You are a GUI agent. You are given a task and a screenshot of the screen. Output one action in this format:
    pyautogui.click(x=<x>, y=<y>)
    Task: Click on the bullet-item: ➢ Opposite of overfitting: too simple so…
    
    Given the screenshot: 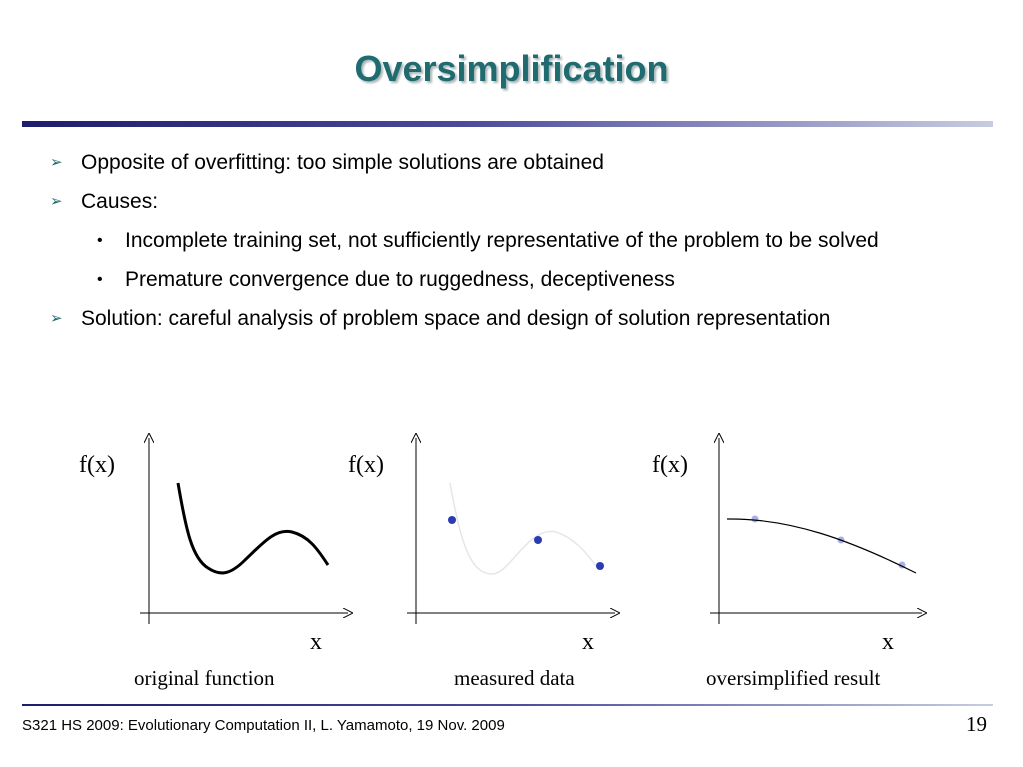 What is the action you would take?
    pyautogui.click(x=520, y=163)
    